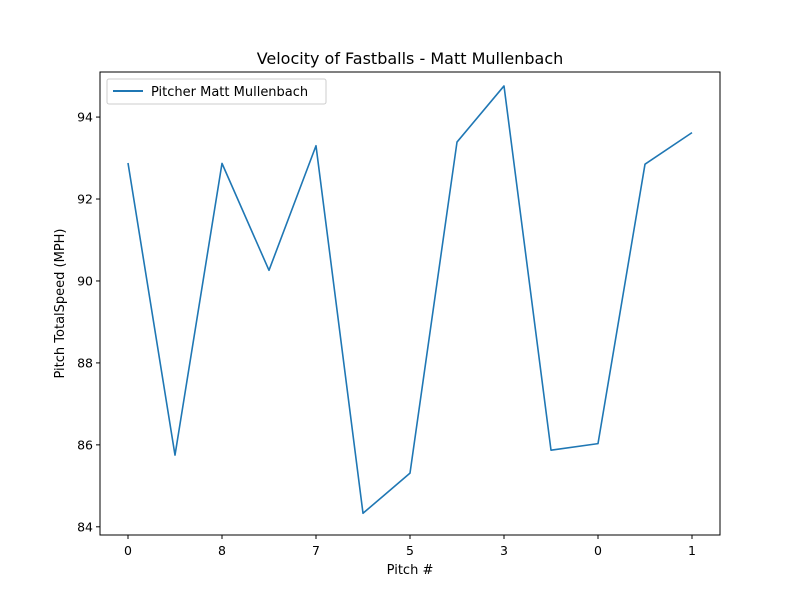 The height and width of the screenshot is (600, 800). What do you see at coordinates (60, 303) in the screenshot?
I see `y-axis-label: Pitch TotalSpeed (MPH)` at bounding box center [60, 303].